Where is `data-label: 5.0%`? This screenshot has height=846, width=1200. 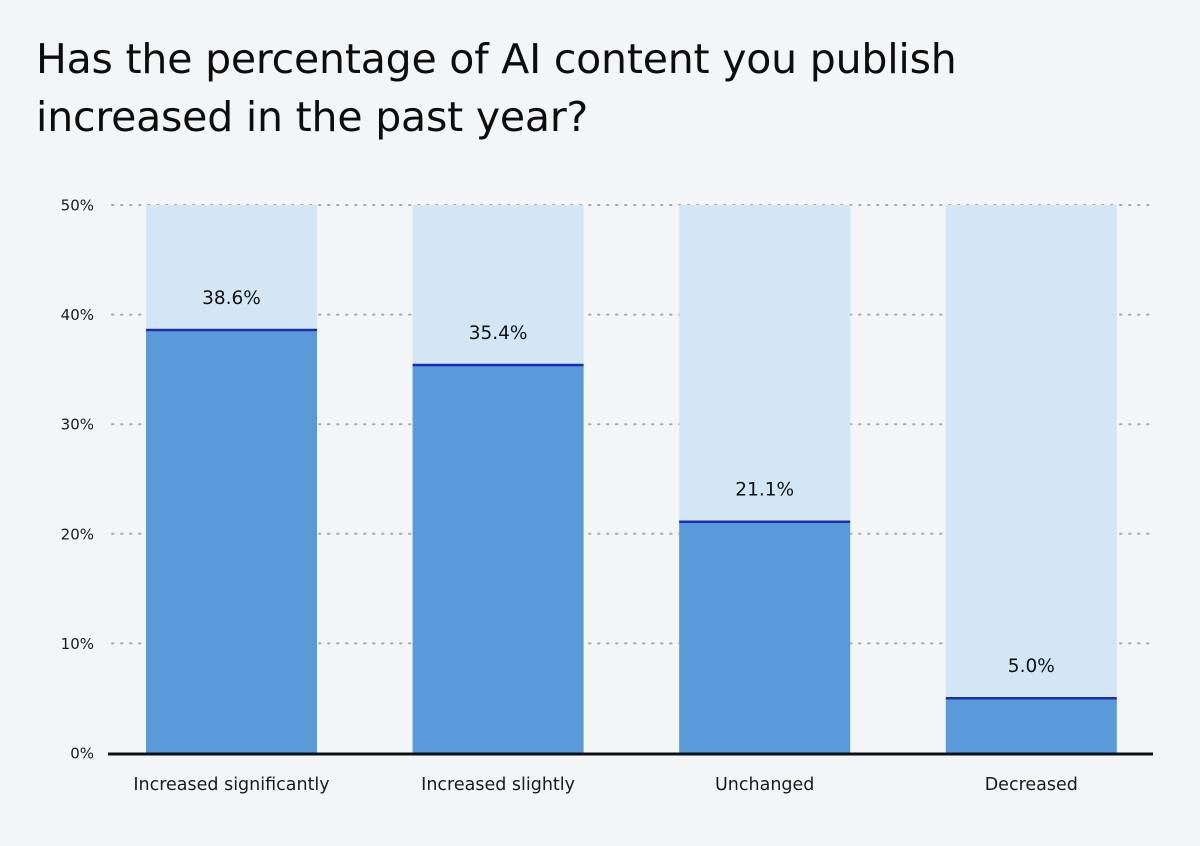
data-label: 5.0% is located at coordinates (1031, 666).